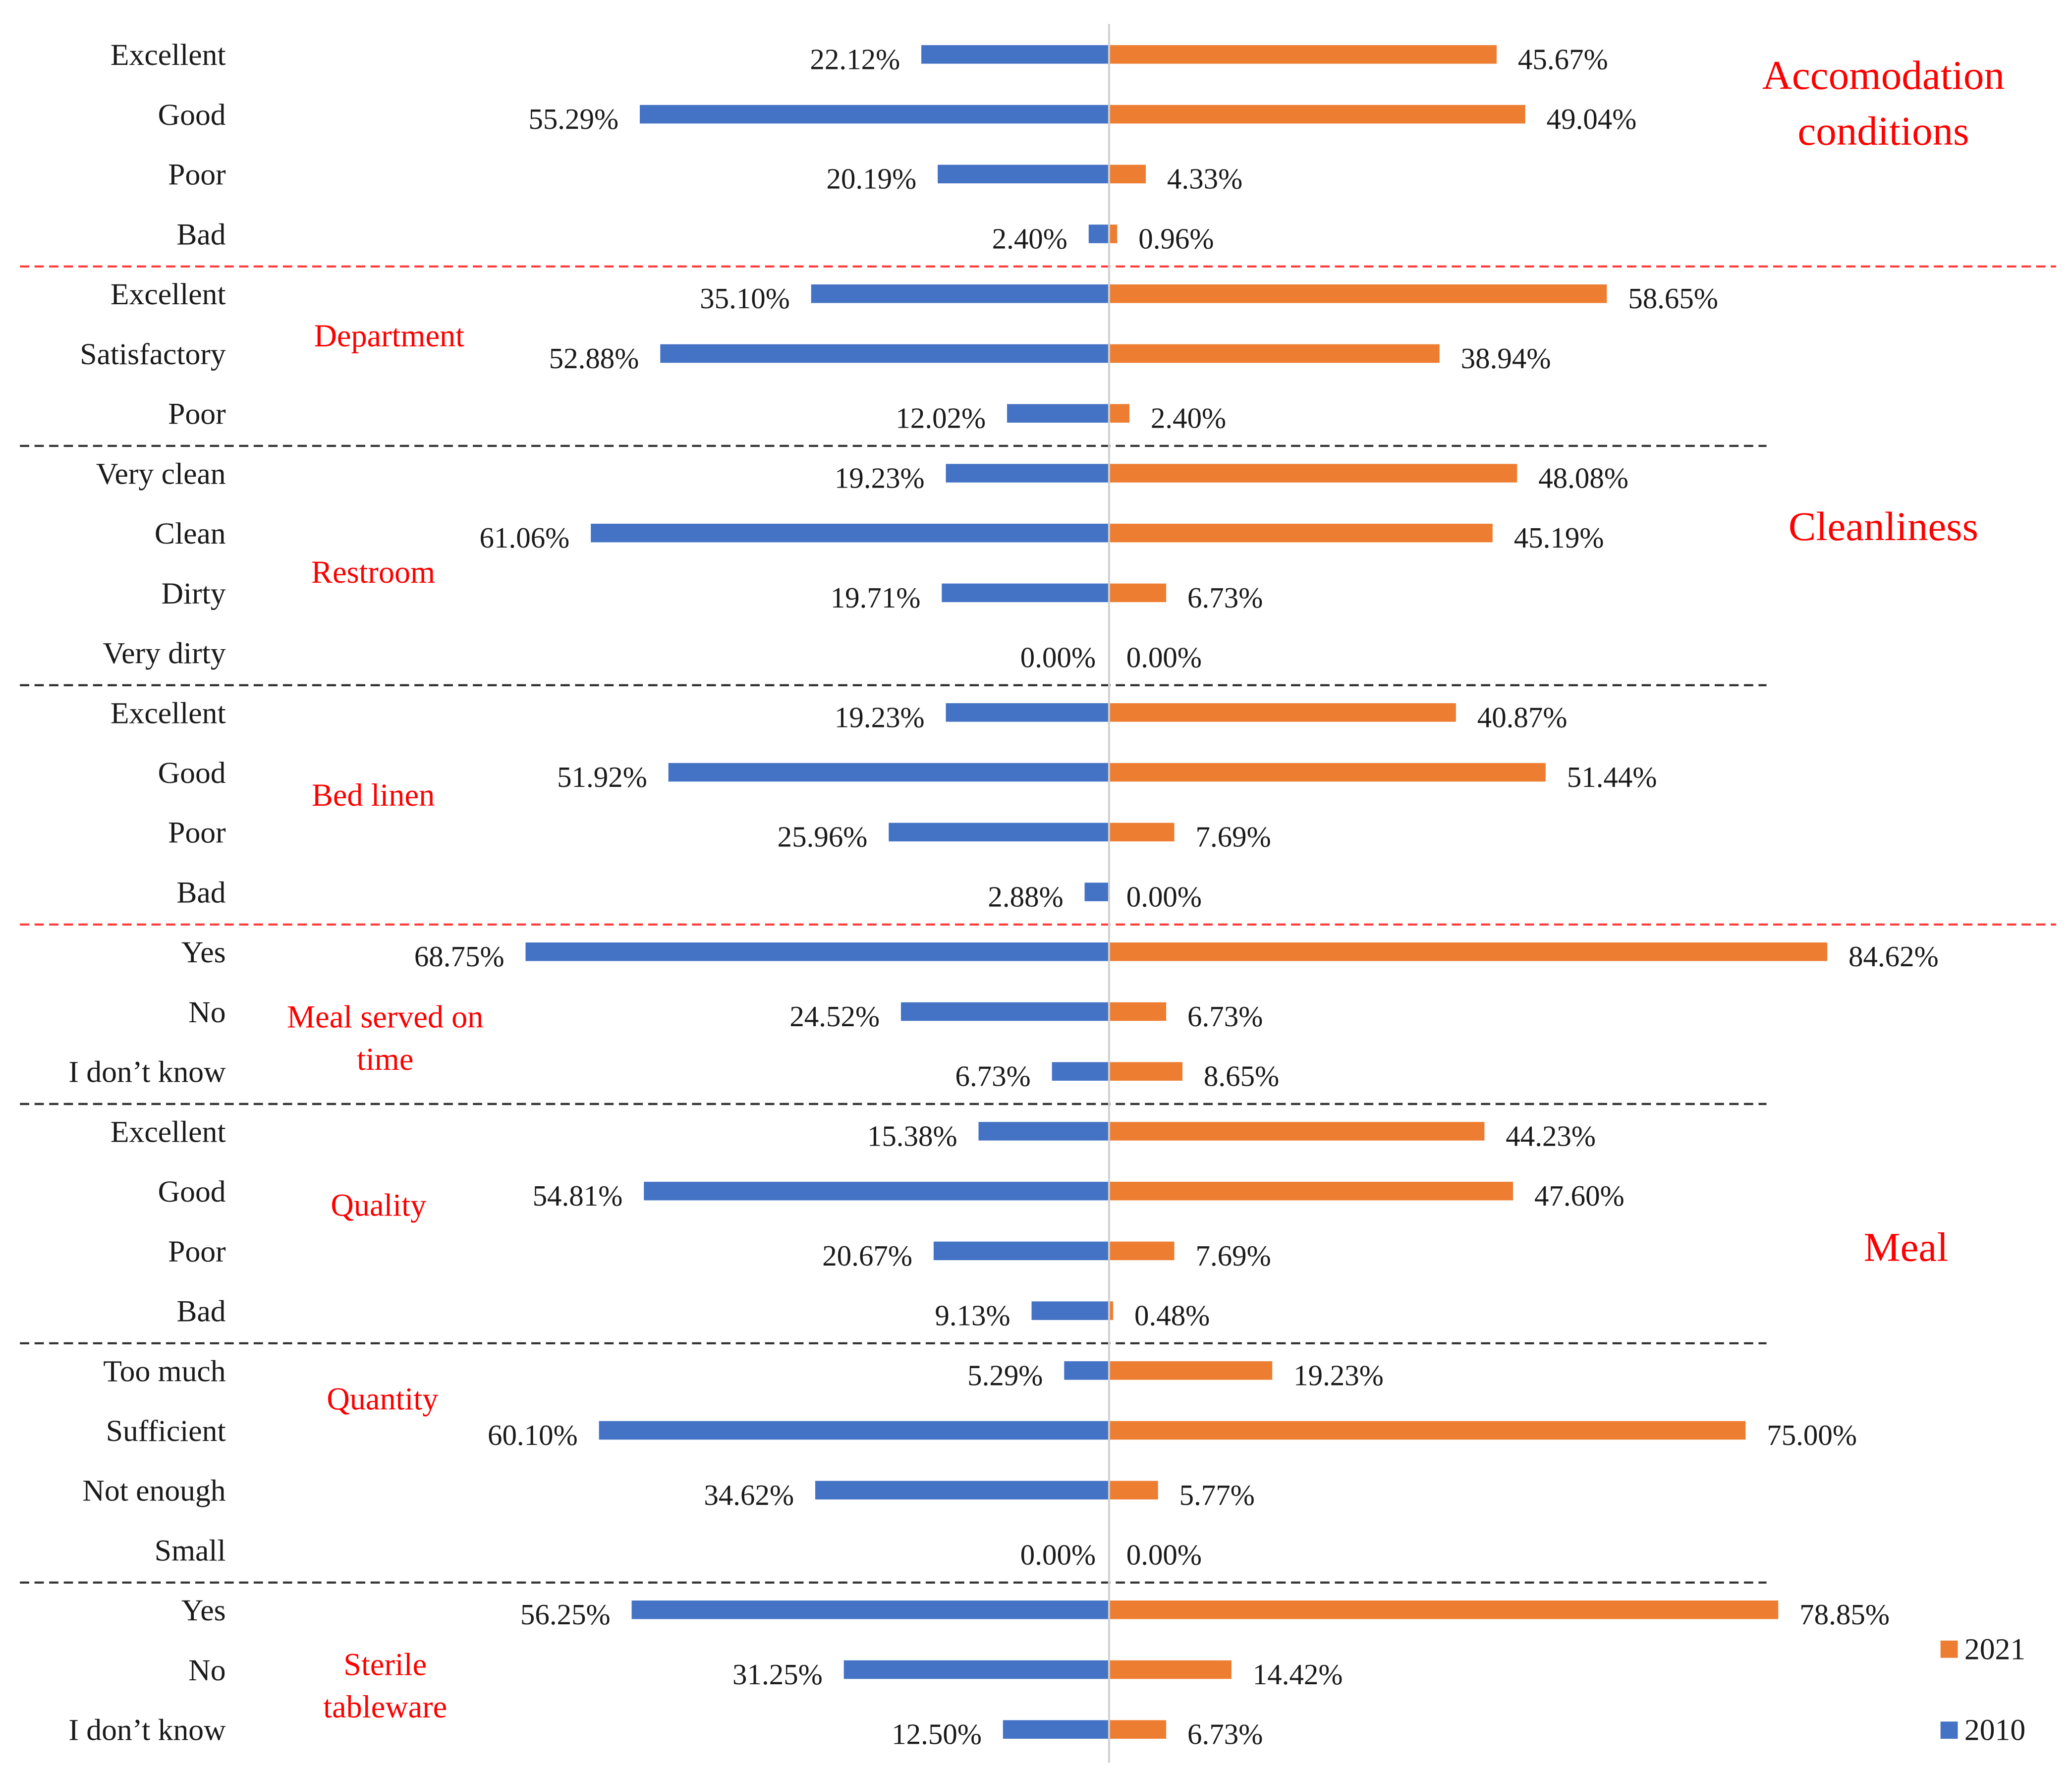  I want to click on legend-swatch-2010, so click(1949, 1730).